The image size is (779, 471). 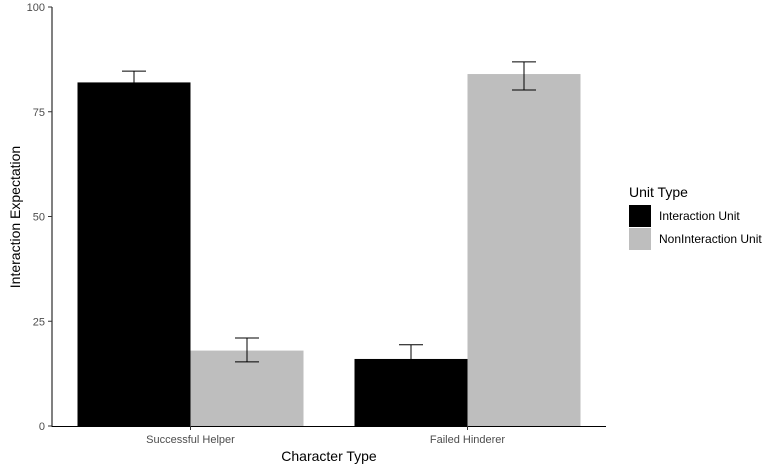 What do you see at coordinates (39, 113) in the screenshot?
I see `y-tick-label: 75` at bounding box center [39, 113].